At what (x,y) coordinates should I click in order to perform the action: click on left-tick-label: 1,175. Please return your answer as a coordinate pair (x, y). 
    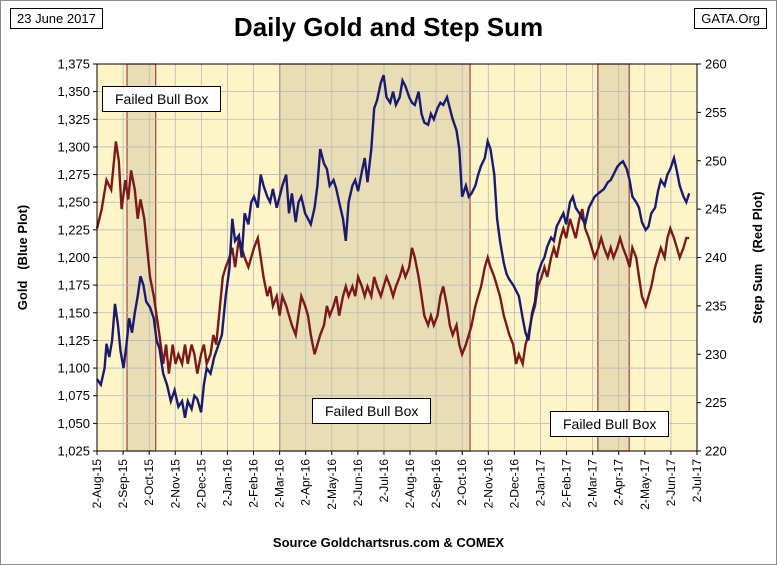
    Looking at the image, I should click on (73, 285).